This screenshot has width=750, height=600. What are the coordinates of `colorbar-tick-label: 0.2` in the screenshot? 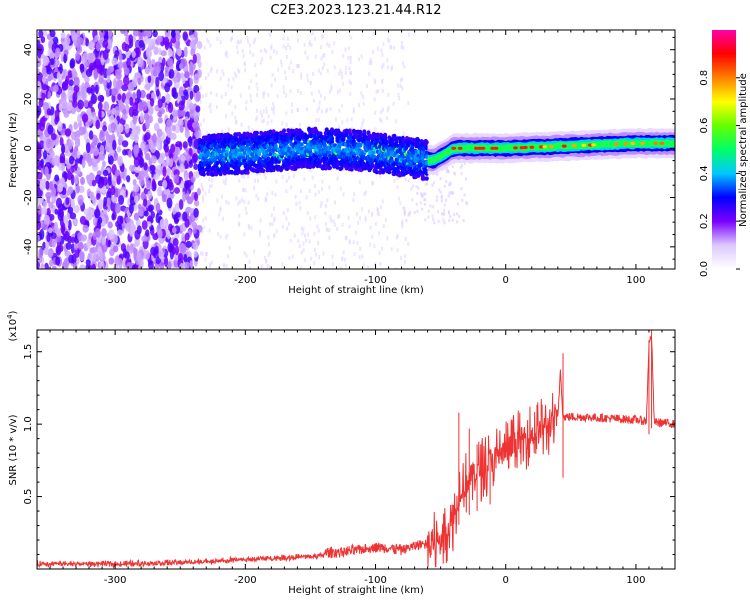 It's located at (704, 221).